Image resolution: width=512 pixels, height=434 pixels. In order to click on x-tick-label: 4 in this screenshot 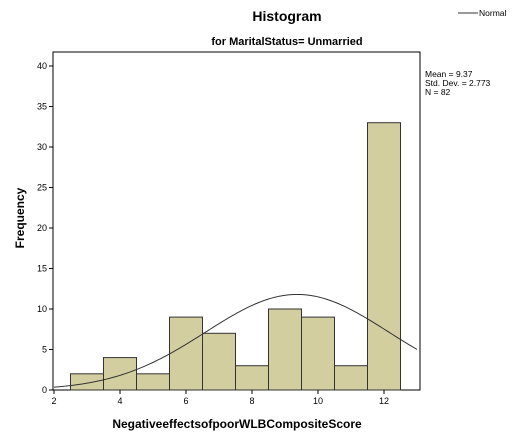, I will do `click(119, 401)`.